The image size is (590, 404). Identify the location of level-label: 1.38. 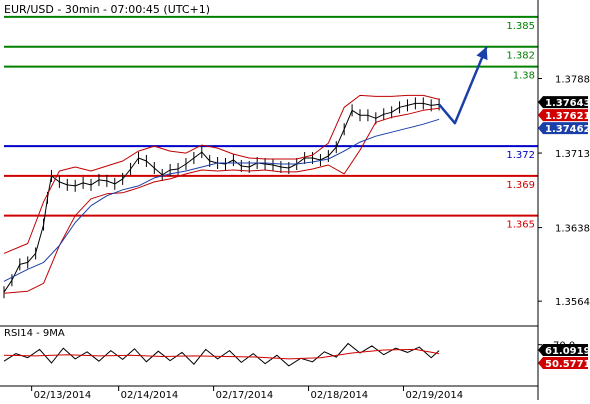
(524, 76).